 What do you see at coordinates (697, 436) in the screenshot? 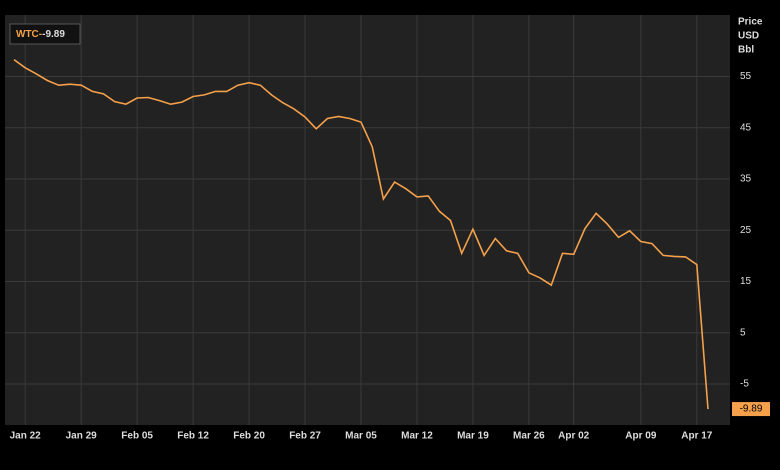
I see `x-tick-label: Apr 17` at bounding box center [697, 436].